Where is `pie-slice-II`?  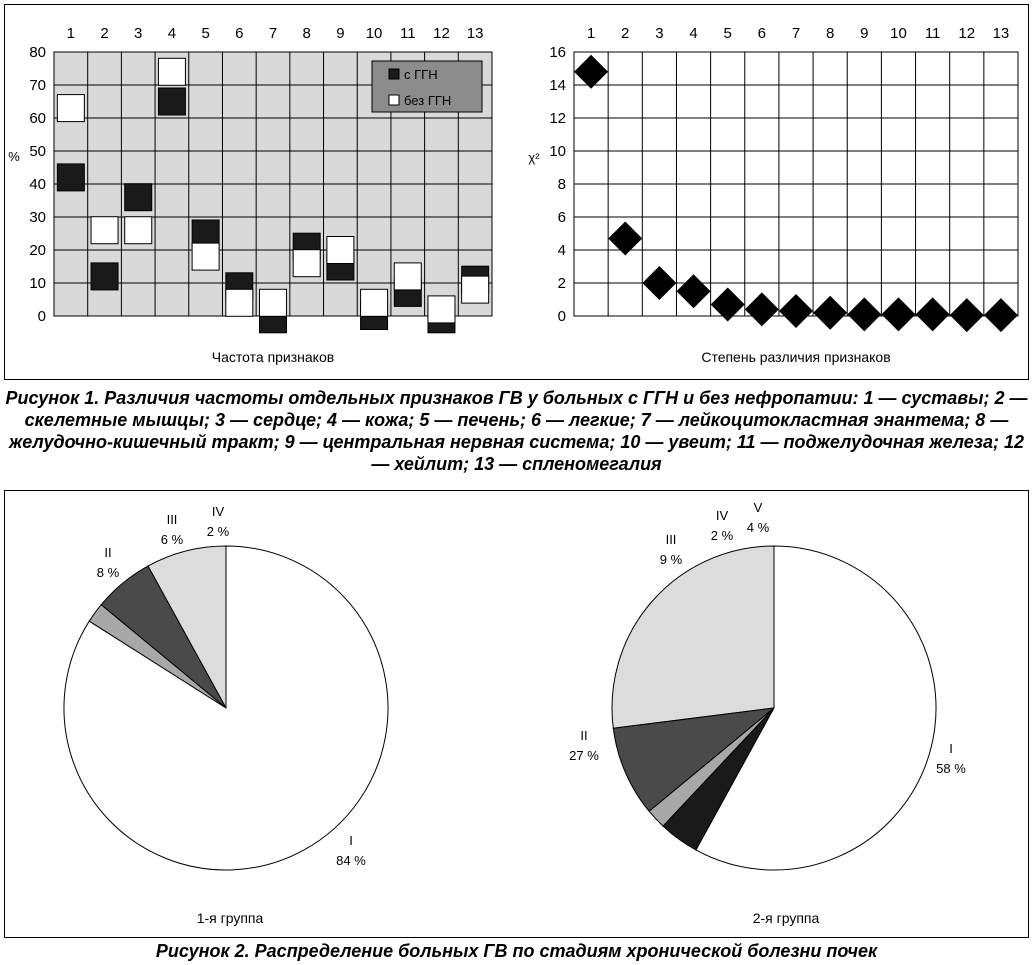 pie-slice-II is located at coordinates (693, 637).